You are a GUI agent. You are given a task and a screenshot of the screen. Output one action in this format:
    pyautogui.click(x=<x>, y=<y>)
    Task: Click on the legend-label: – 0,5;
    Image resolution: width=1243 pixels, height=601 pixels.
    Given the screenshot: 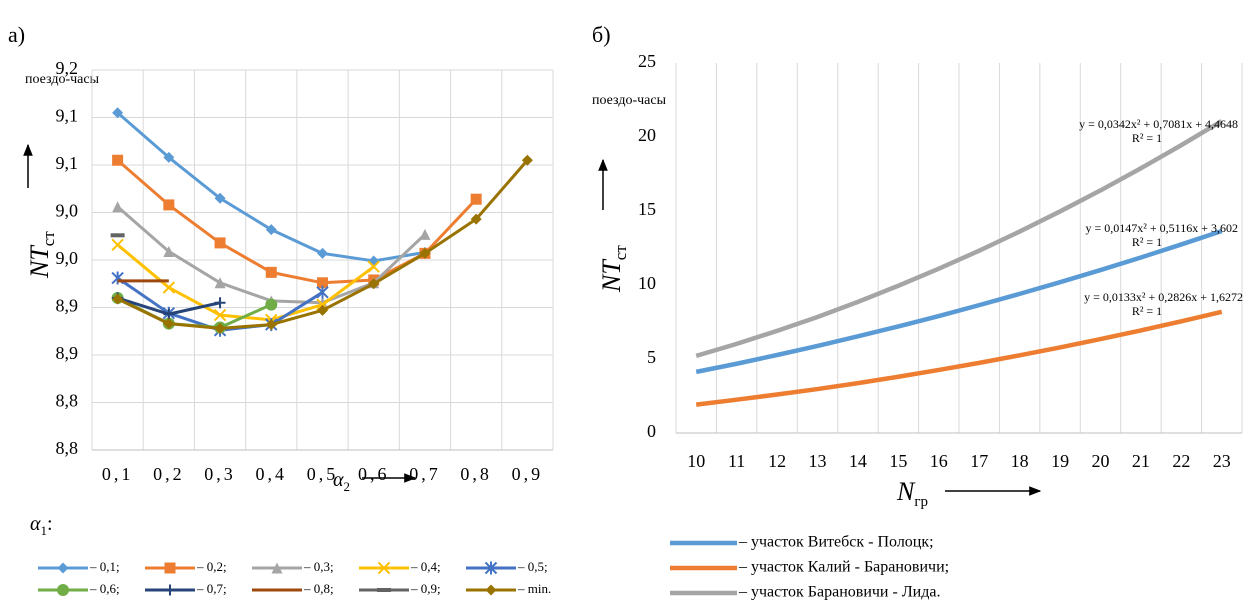 What is the action you would take?
    pyautogui.click(x=532, y=566)
    